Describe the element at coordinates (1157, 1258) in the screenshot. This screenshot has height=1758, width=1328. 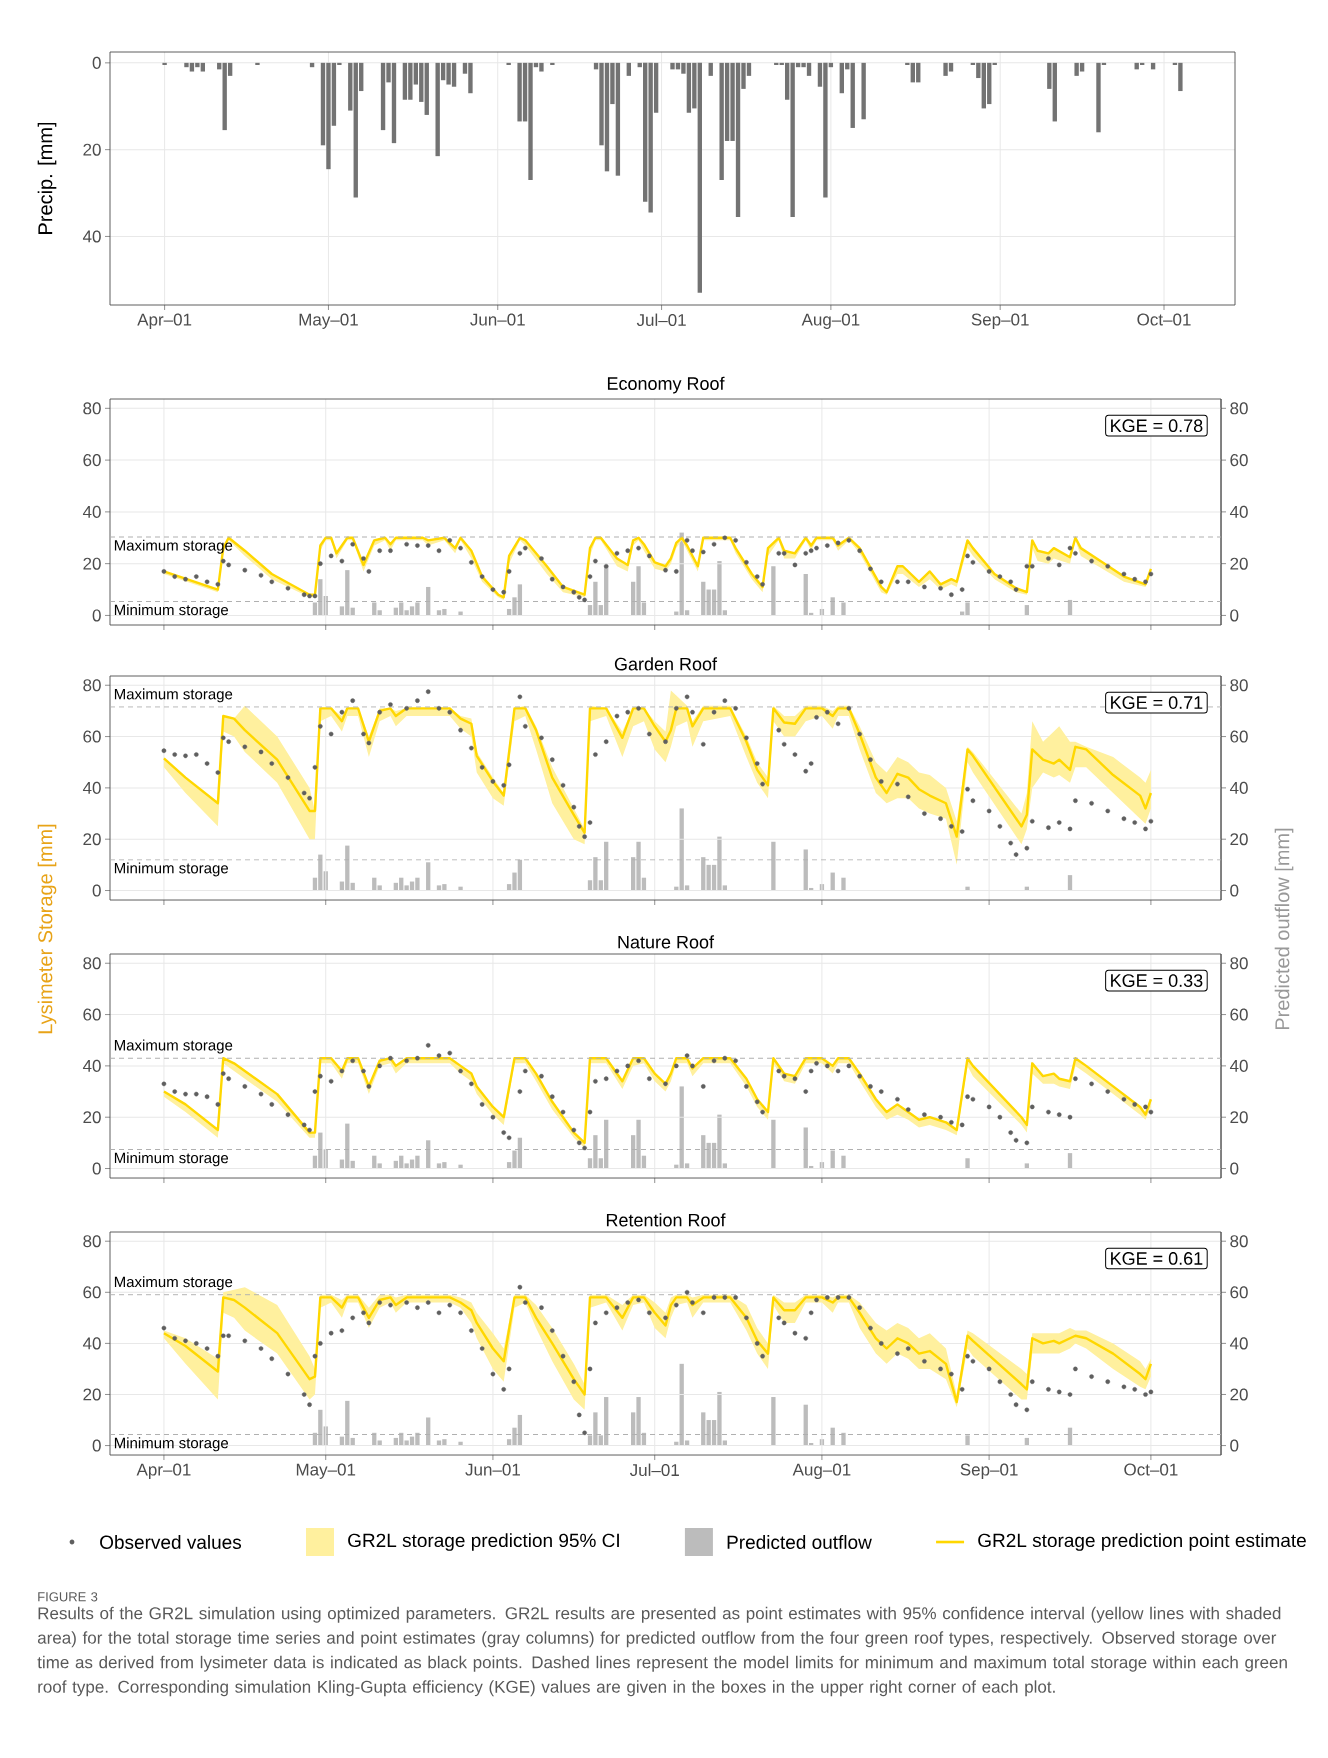
I see `annotation: KGE = 0.61` at that location.